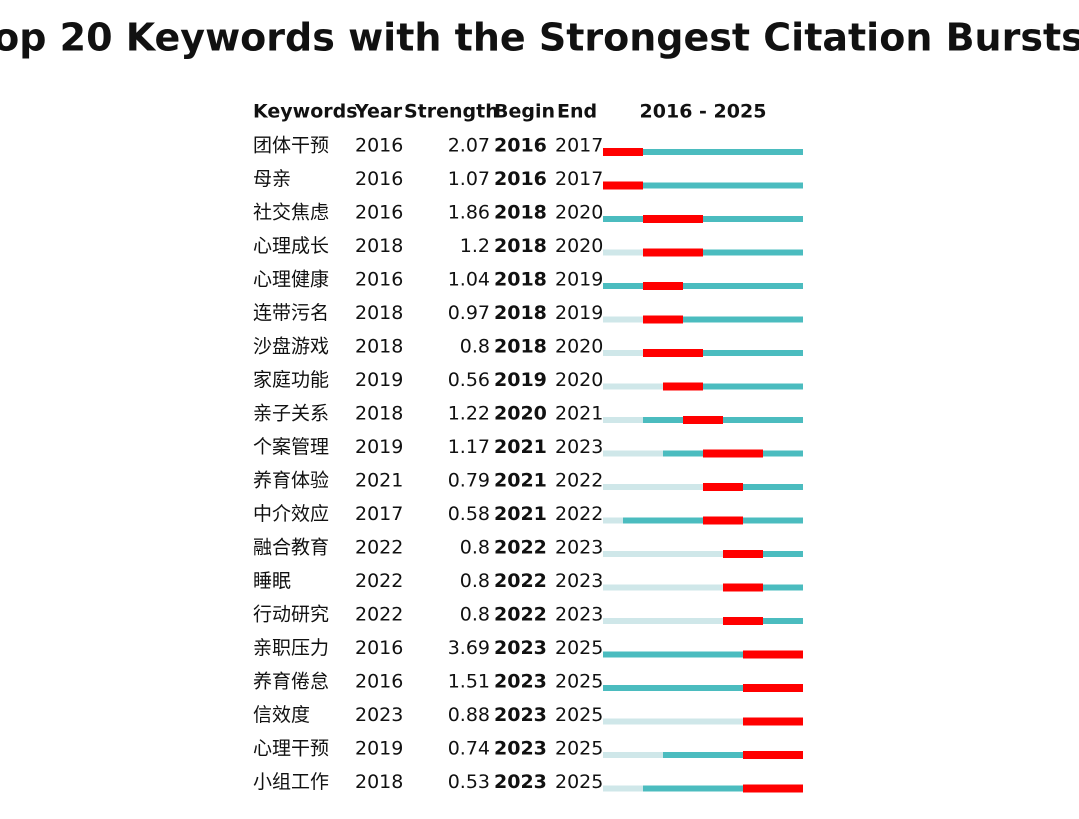  I want to click on year: 2017, so click(379, 514).